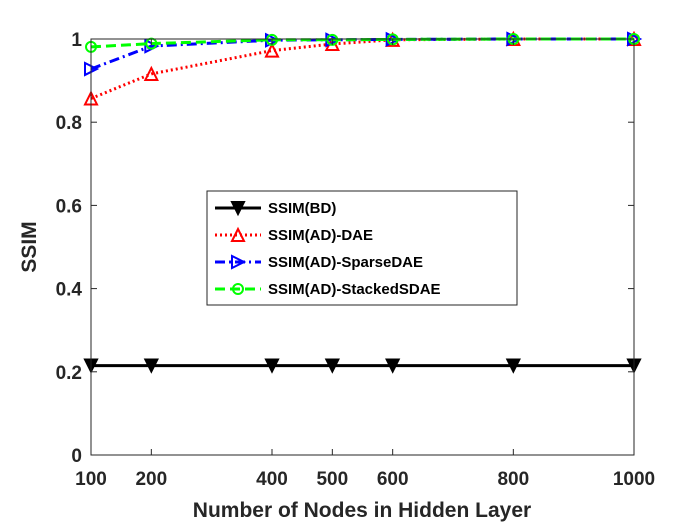 The image size is (700, 525). I want to click on legend-entry: SSIM(AD)-StackedSDAE, so click(328, 289).